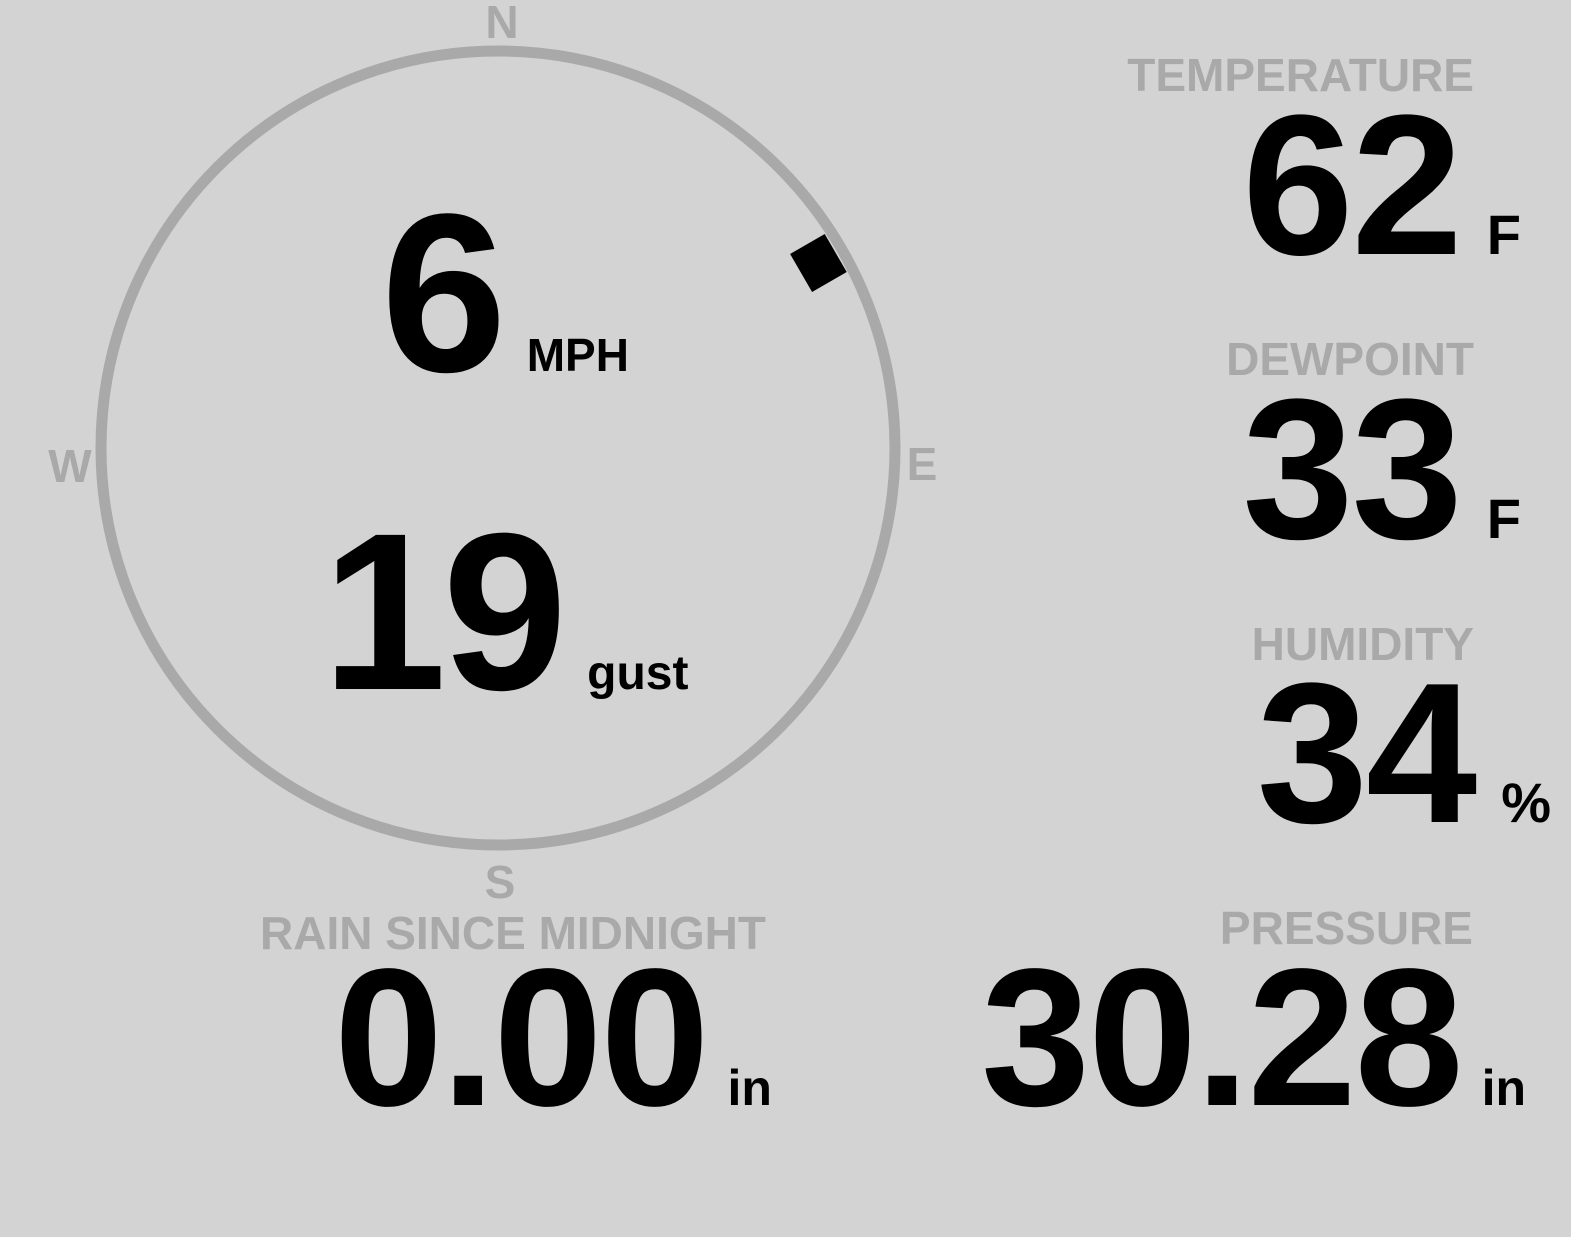  Describe the element at coordinates (577, 355) in the screenshot. I see `wind-speed-unit: MPH` at that location.